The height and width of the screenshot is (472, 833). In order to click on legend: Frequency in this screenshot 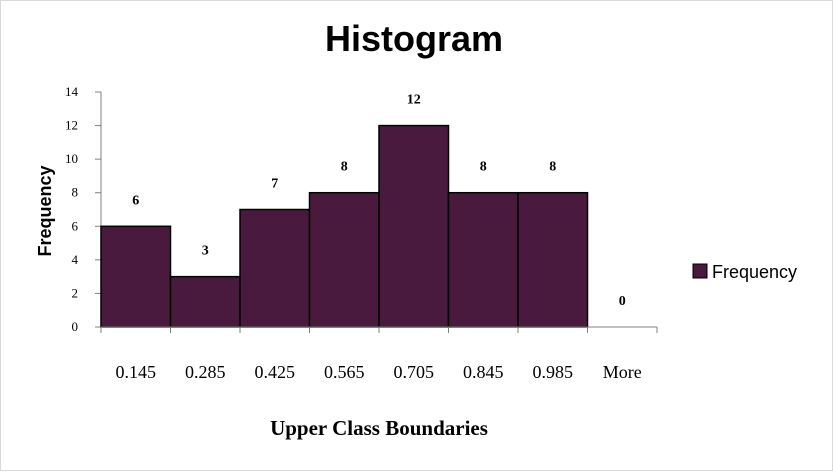, I will do `click(744, 272)`.